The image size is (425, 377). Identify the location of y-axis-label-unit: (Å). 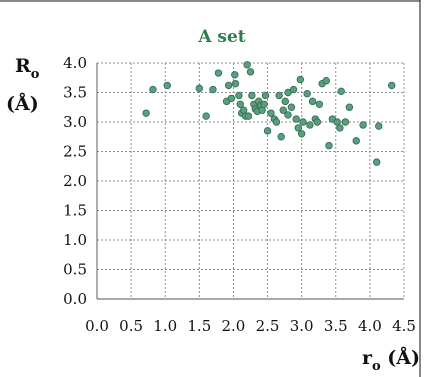
(22, 103).